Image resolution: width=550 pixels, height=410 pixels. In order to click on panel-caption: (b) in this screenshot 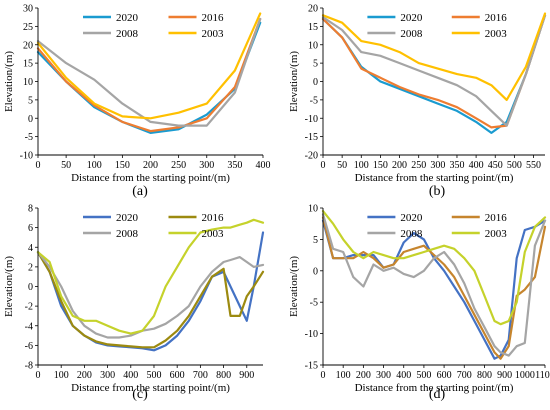, I will do `click(437, 191)`.